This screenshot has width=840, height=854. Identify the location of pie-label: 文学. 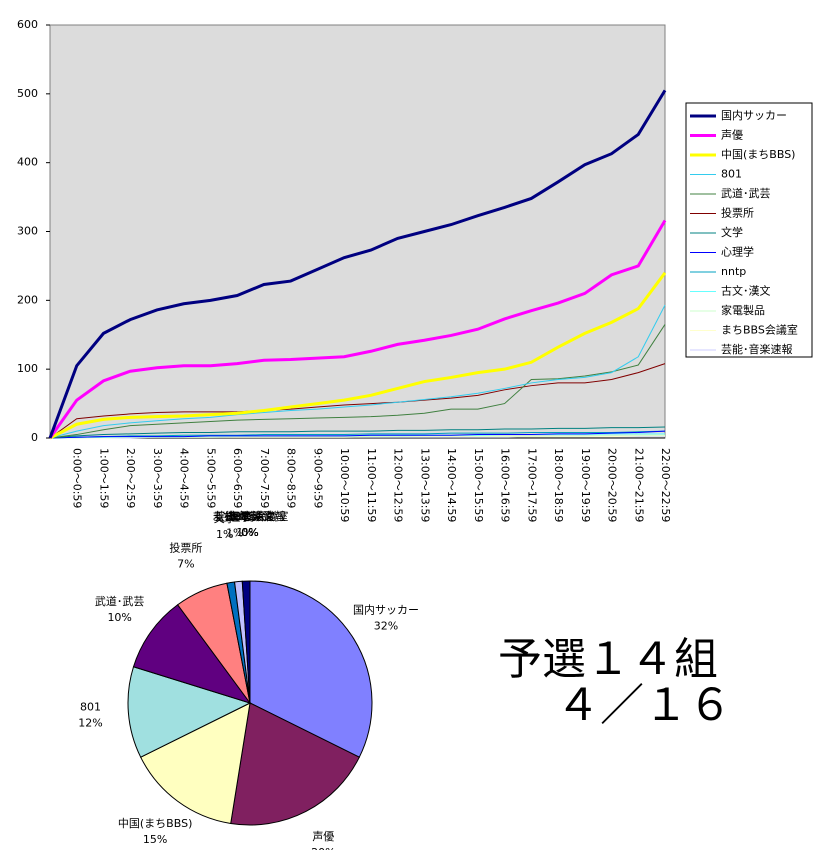
(225, 518).